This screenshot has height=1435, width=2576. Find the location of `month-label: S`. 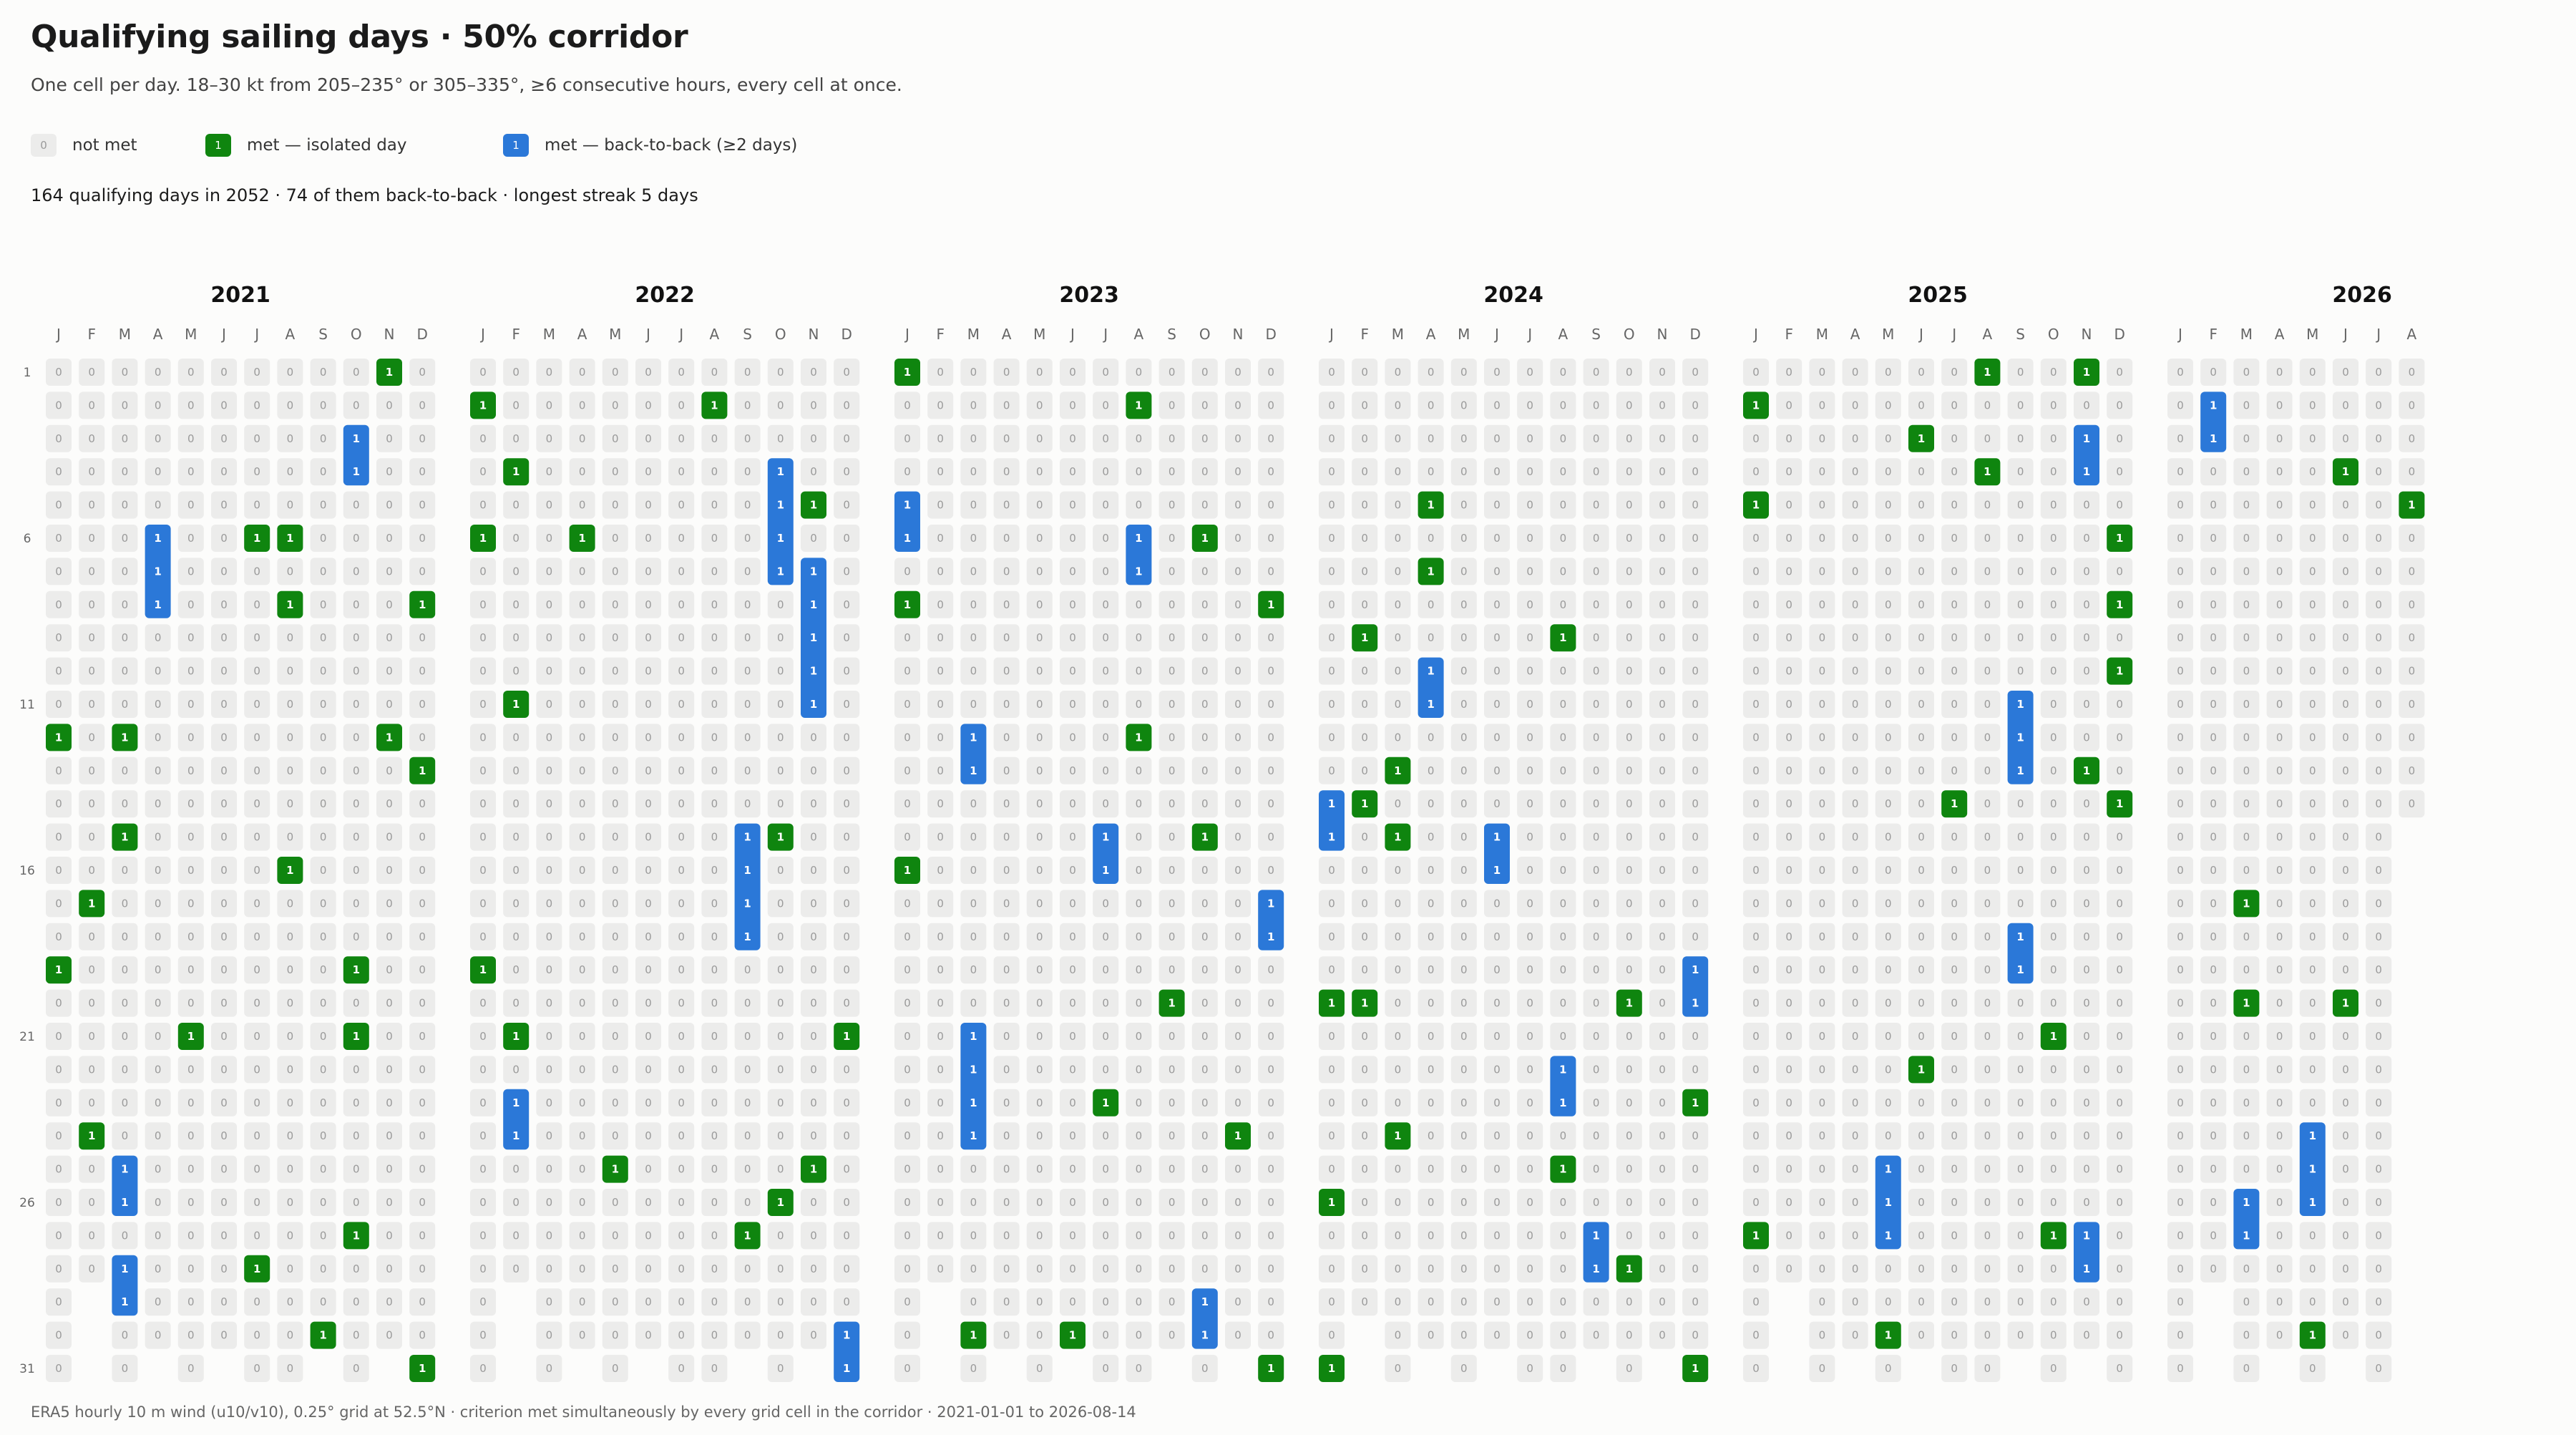

month-label: S is located at coordinates (747, 335).